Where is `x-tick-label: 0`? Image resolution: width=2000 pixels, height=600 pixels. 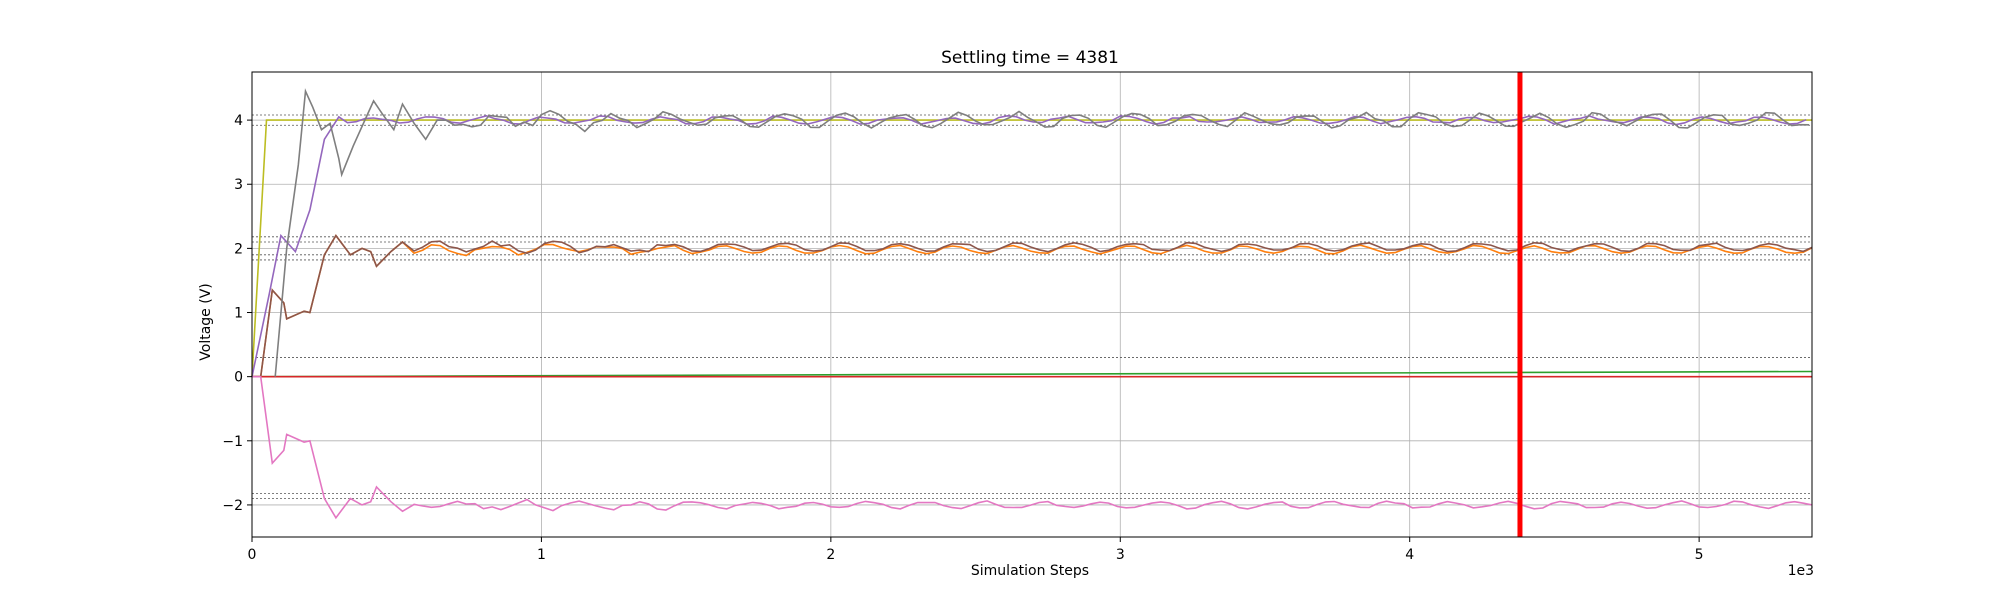 x-tick-label: 0 is located at coordinates (252, 555).